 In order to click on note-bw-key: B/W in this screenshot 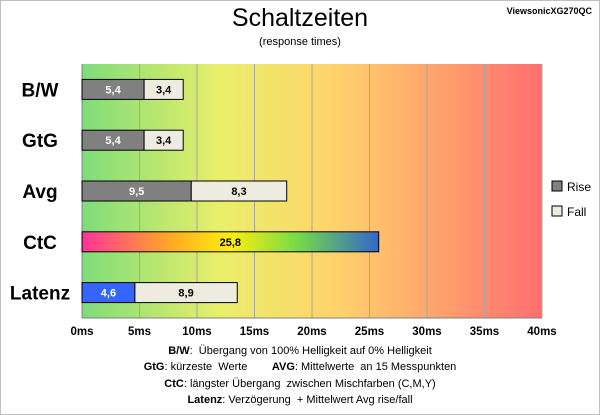, I will do `click(179, 351)`.